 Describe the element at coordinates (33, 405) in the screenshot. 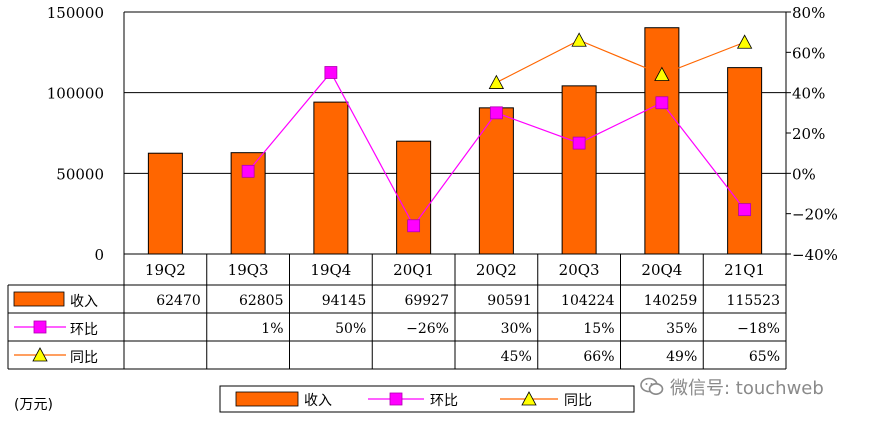

I see `unit-note: (万元)` at that location.